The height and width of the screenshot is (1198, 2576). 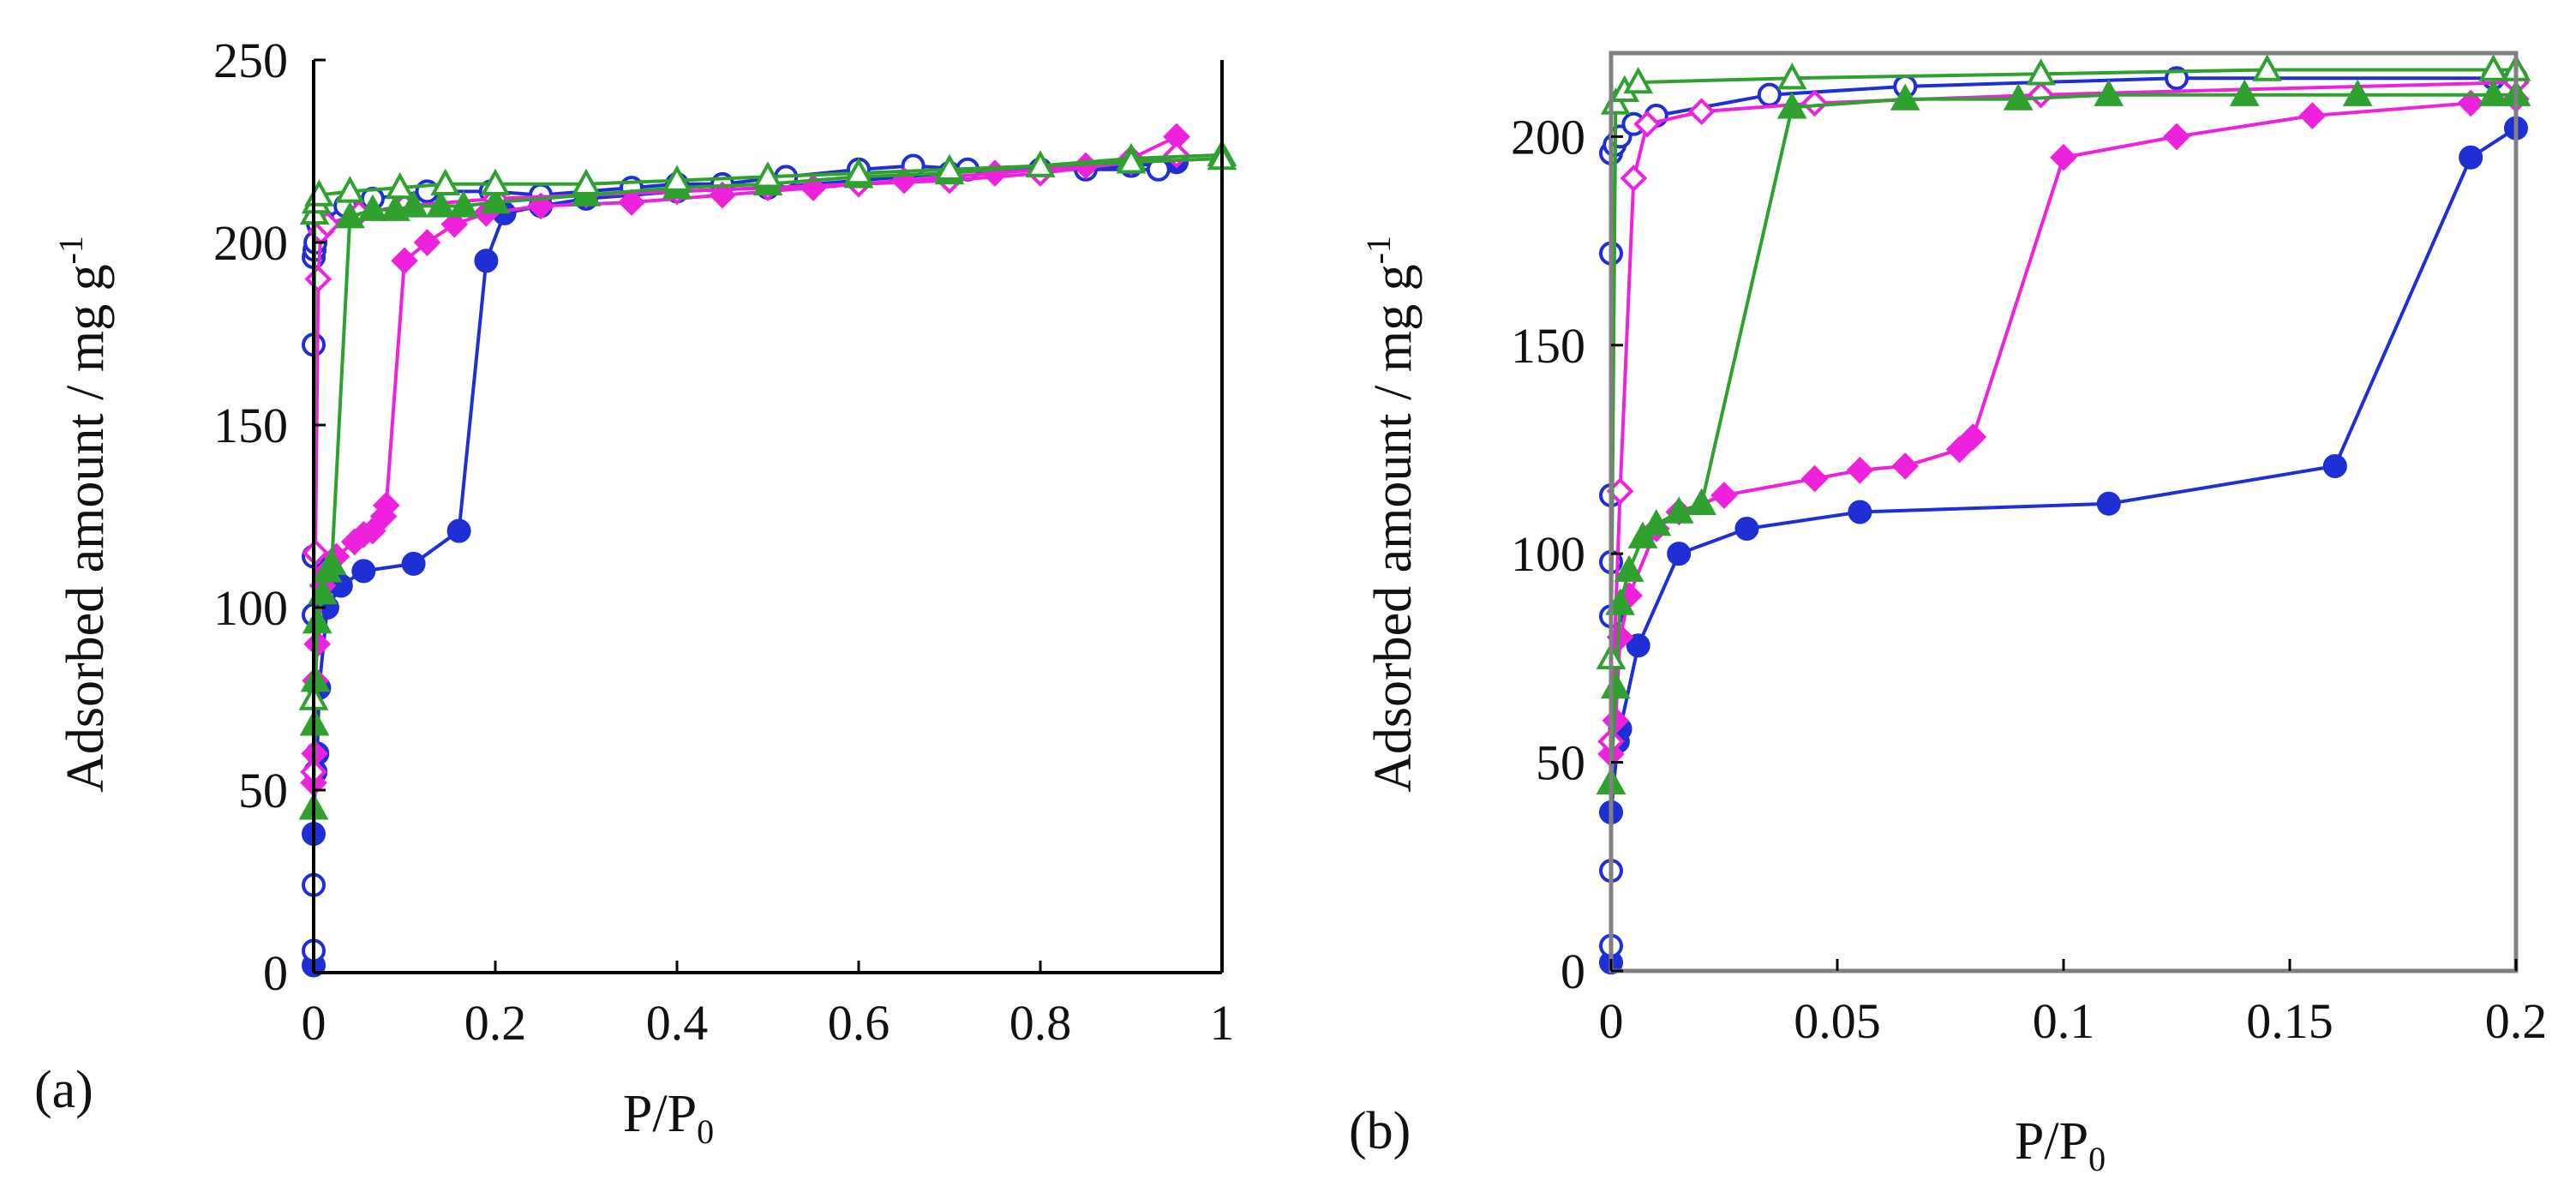 I want to click on panel-a-x-tick-label: 0.6, so click(x=859, y=1023).